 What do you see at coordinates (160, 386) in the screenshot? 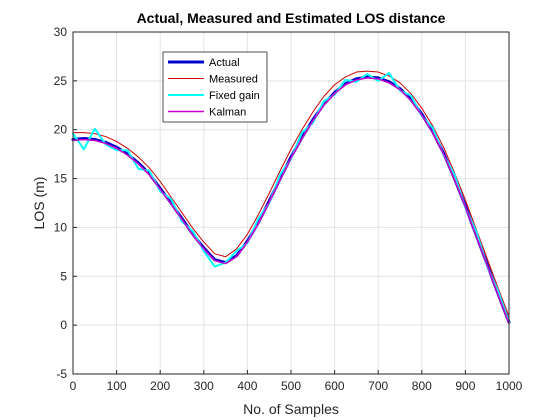
I see `x-tick-label: 200` at bounding box center [160, 386].